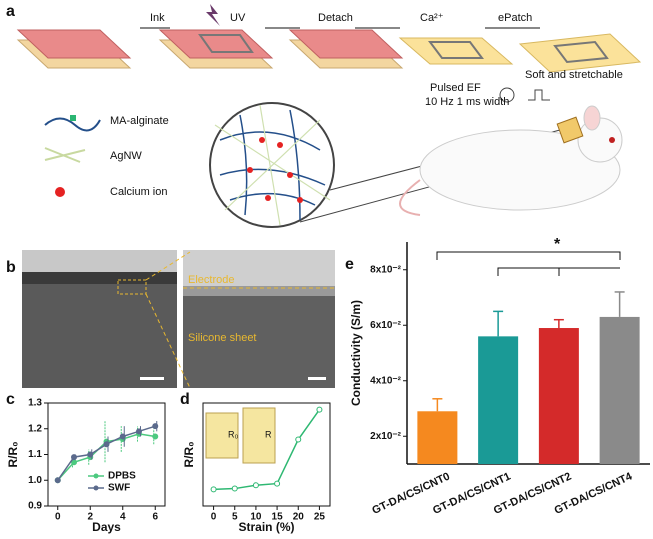  What do you see at coordinates (574, 75) in the screenshot?
I see `feature-label: Soft and stretchable` at bounding box center [574, 75].